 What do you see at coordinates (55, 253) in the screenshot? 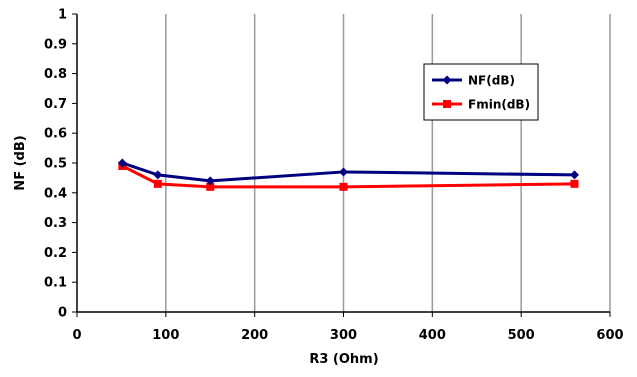
I see `y-tick-label: 0.2` at bounding box center [55, 253].